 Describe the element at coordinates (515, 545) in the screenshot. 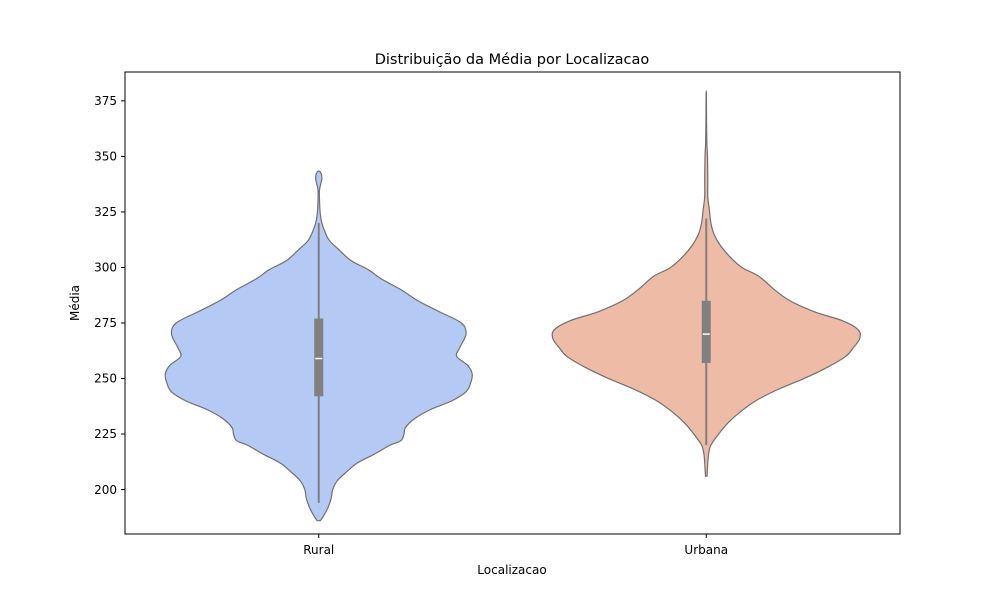

I see `x-axis: Rural Urbana` at that location.